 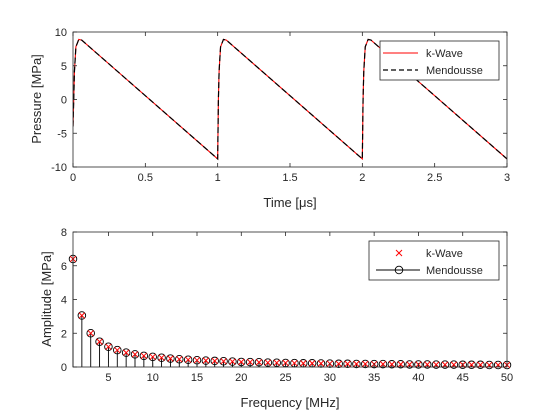 What do you see at coordinates (285, 378) in the screenshot?
I see `spectrum-x-tick-label: 25` at bounding box center [285, 378].